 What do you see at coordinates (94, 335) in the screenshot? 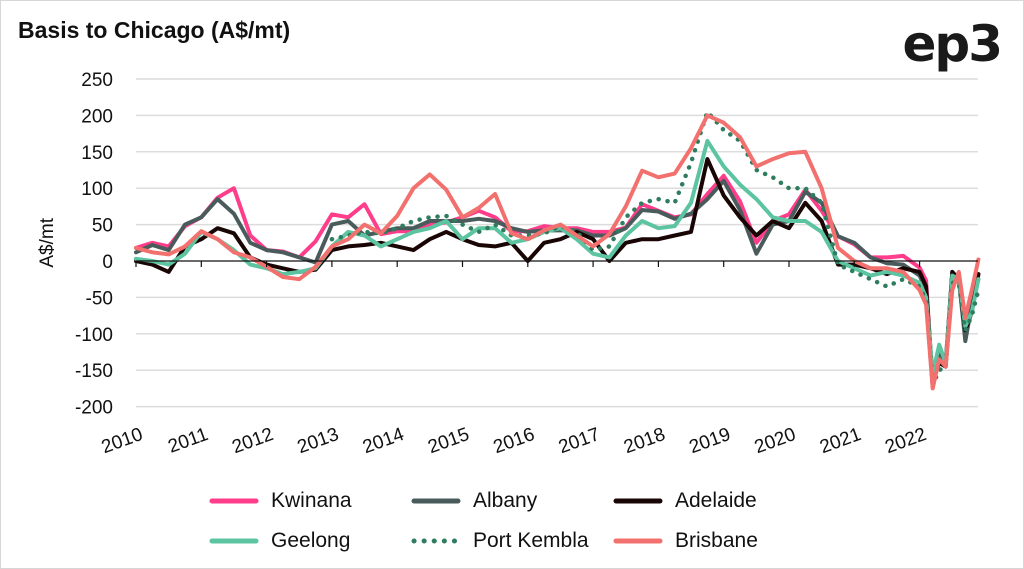
I see `y-tick-label: -100` at bounding box center [94, 335].